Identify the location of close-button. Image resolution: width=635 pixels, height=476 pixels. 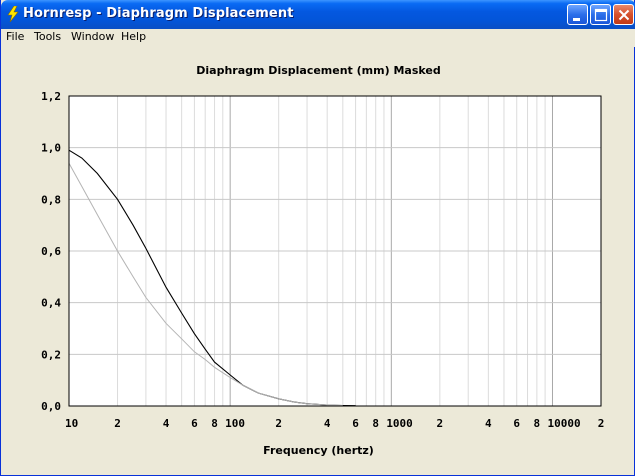
(623, 14).